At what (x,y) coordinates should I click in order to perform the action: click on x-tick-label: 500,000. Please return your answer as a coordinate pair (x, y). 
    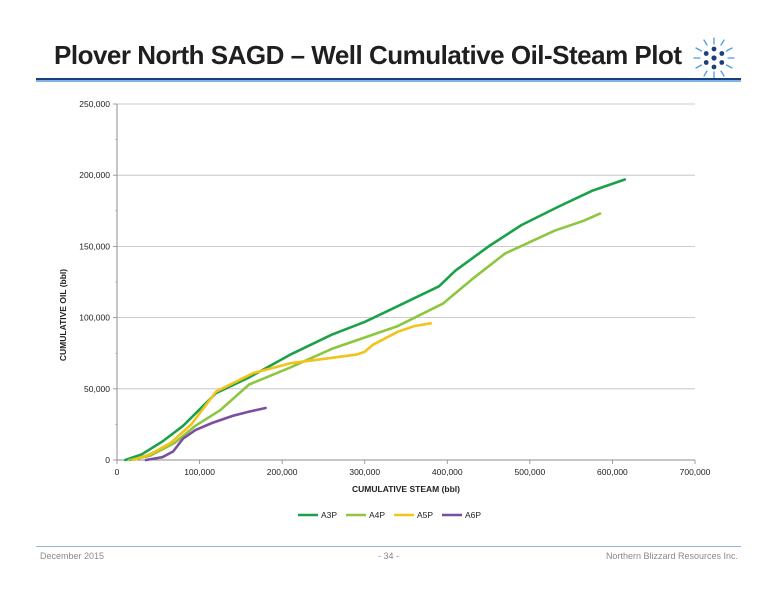
    Looking at the image, I should click on (529, 472).